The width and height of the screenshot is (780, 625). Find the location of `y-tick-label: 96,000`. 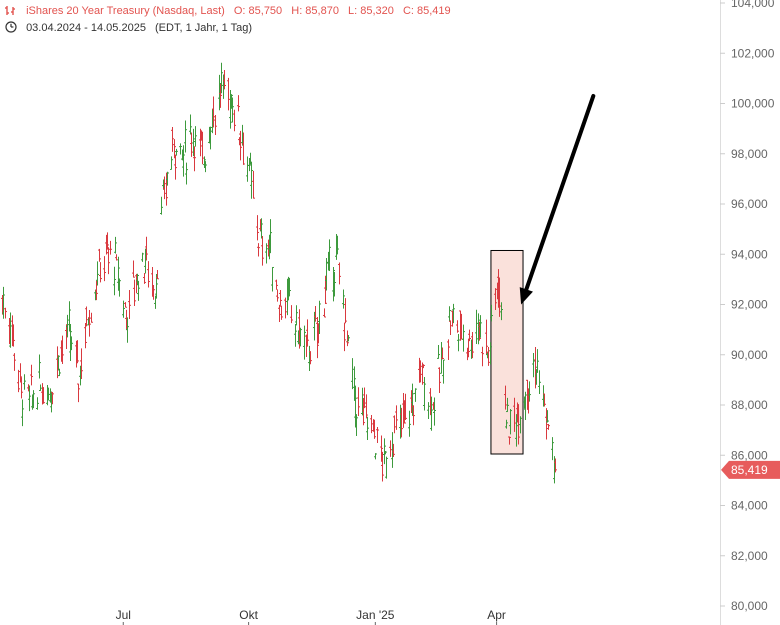

y-tick-label: 96,000 is located at coordinates (749, 204).